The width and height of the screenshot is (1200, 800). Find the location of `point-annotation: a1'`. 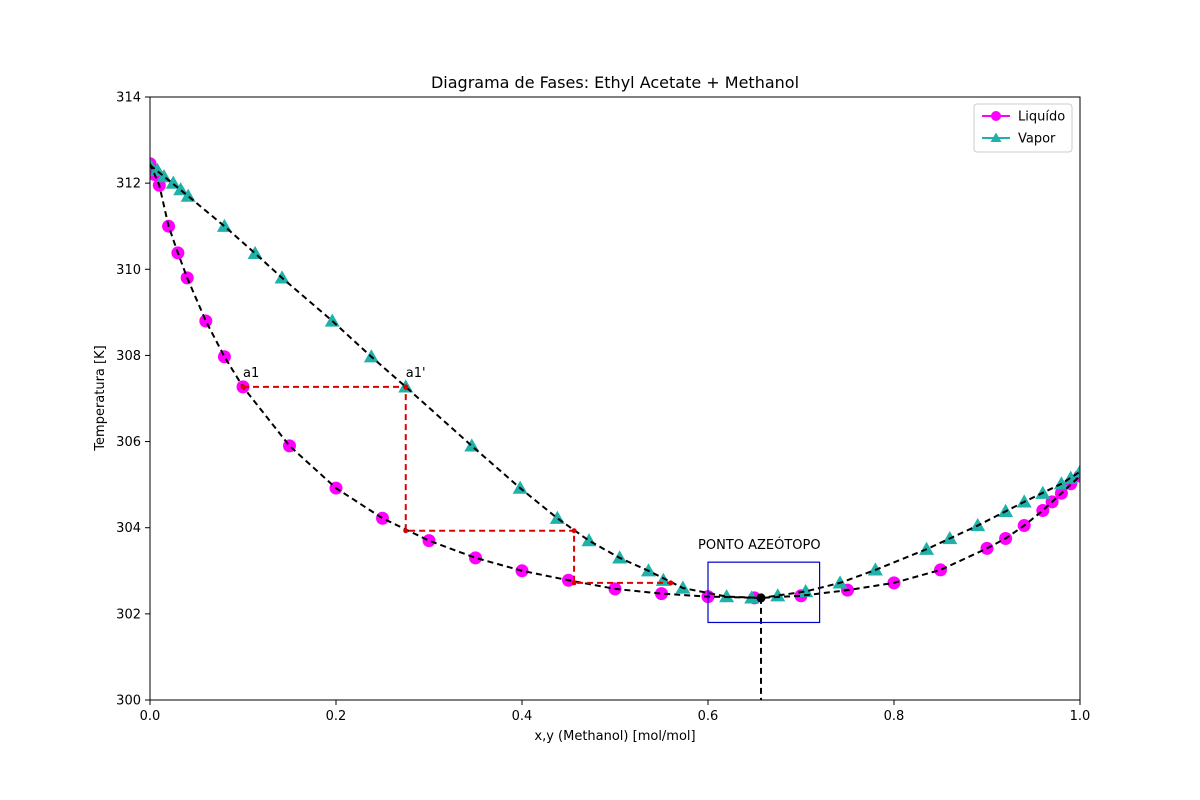

point-annotation: a1' is located at coordinates (416, 373).